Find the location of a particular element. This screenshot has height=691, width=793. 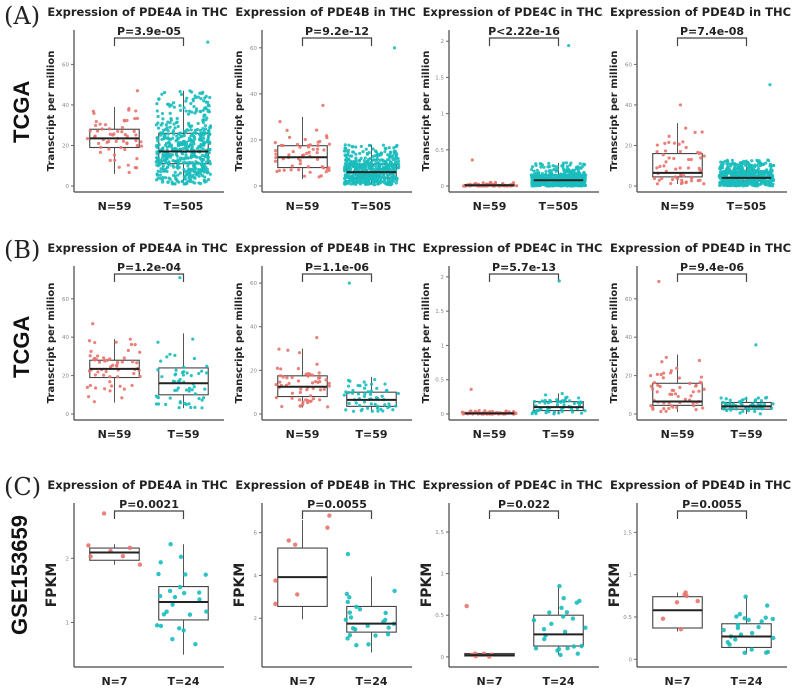

chart-title: Expression of PDE4C in THCA is located at coordinates (513, 248).